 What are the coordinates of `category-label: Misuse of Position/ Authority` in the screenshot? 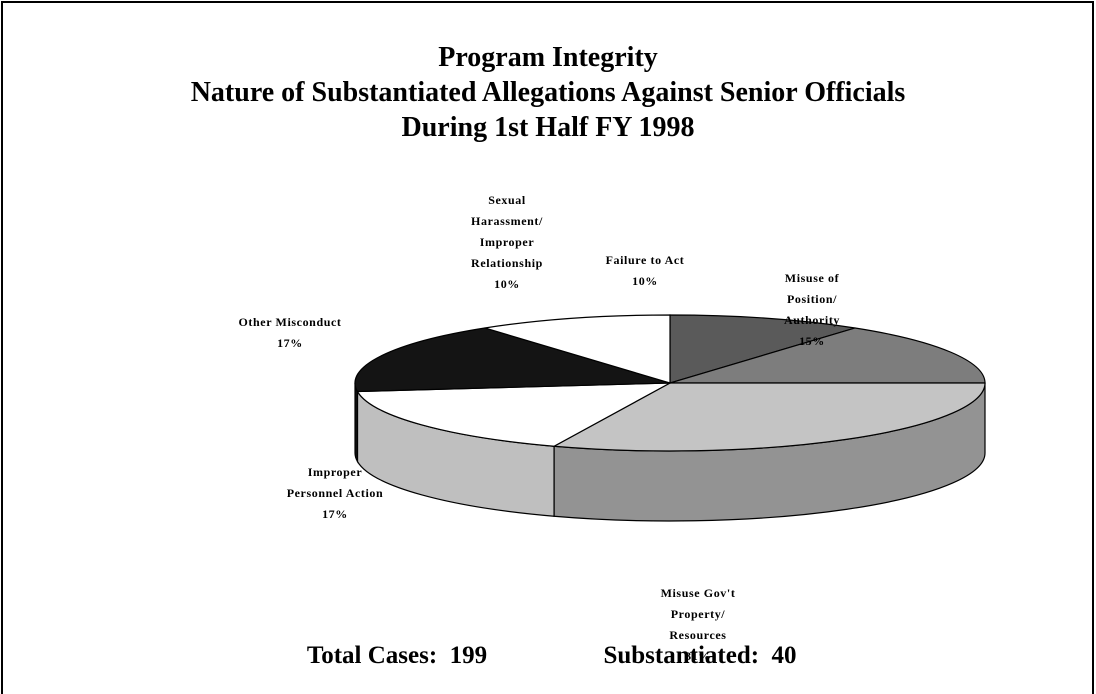 It's located at (812, 299).